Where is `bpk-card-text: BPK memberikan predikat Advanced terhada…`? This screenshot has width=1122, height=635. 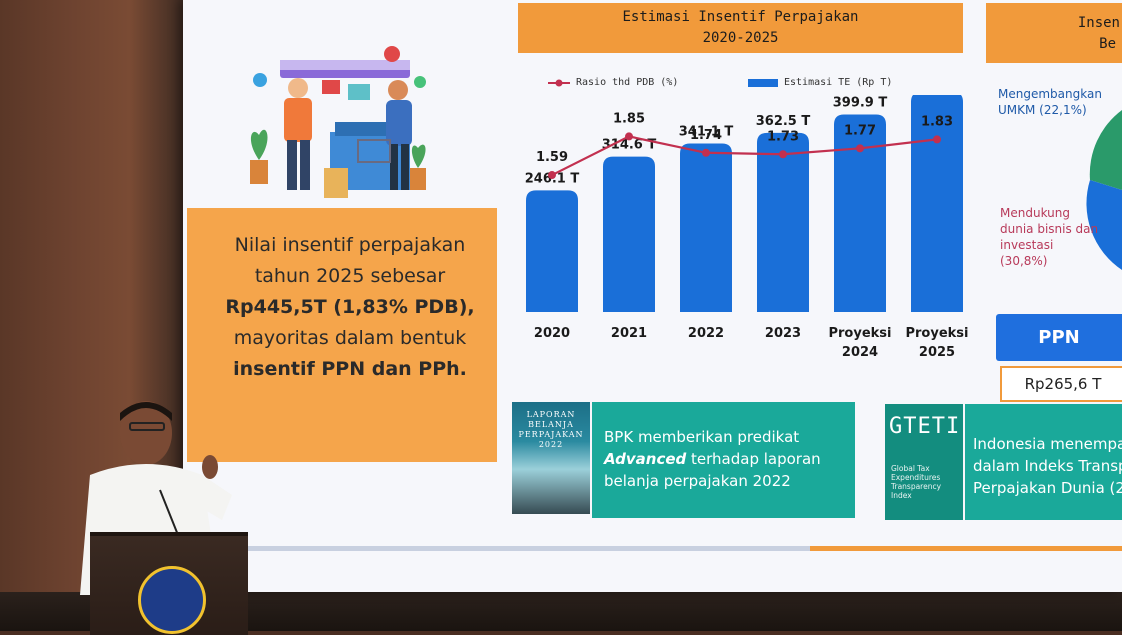
bpk-card-text: BPK memberikan predikat Advanced terhada… is located at coordinates (712, 459).